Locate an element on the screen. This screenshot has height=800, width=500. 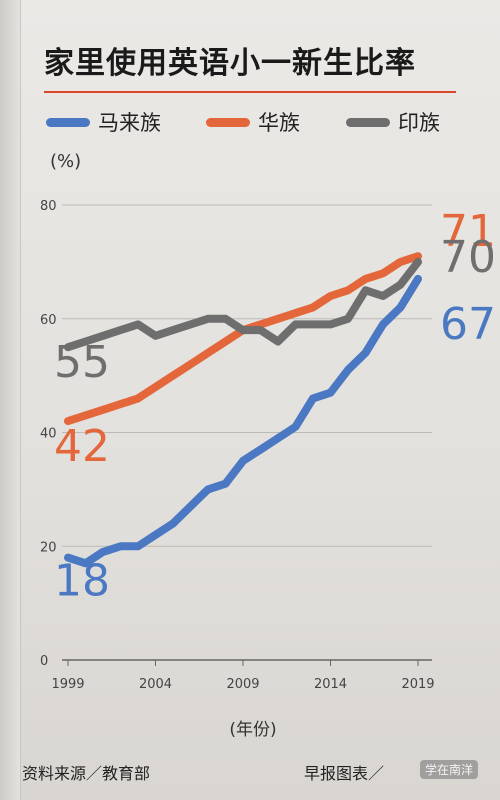
chart-legend: 马来族 华族 印族 is located at coordinates (256, 122).